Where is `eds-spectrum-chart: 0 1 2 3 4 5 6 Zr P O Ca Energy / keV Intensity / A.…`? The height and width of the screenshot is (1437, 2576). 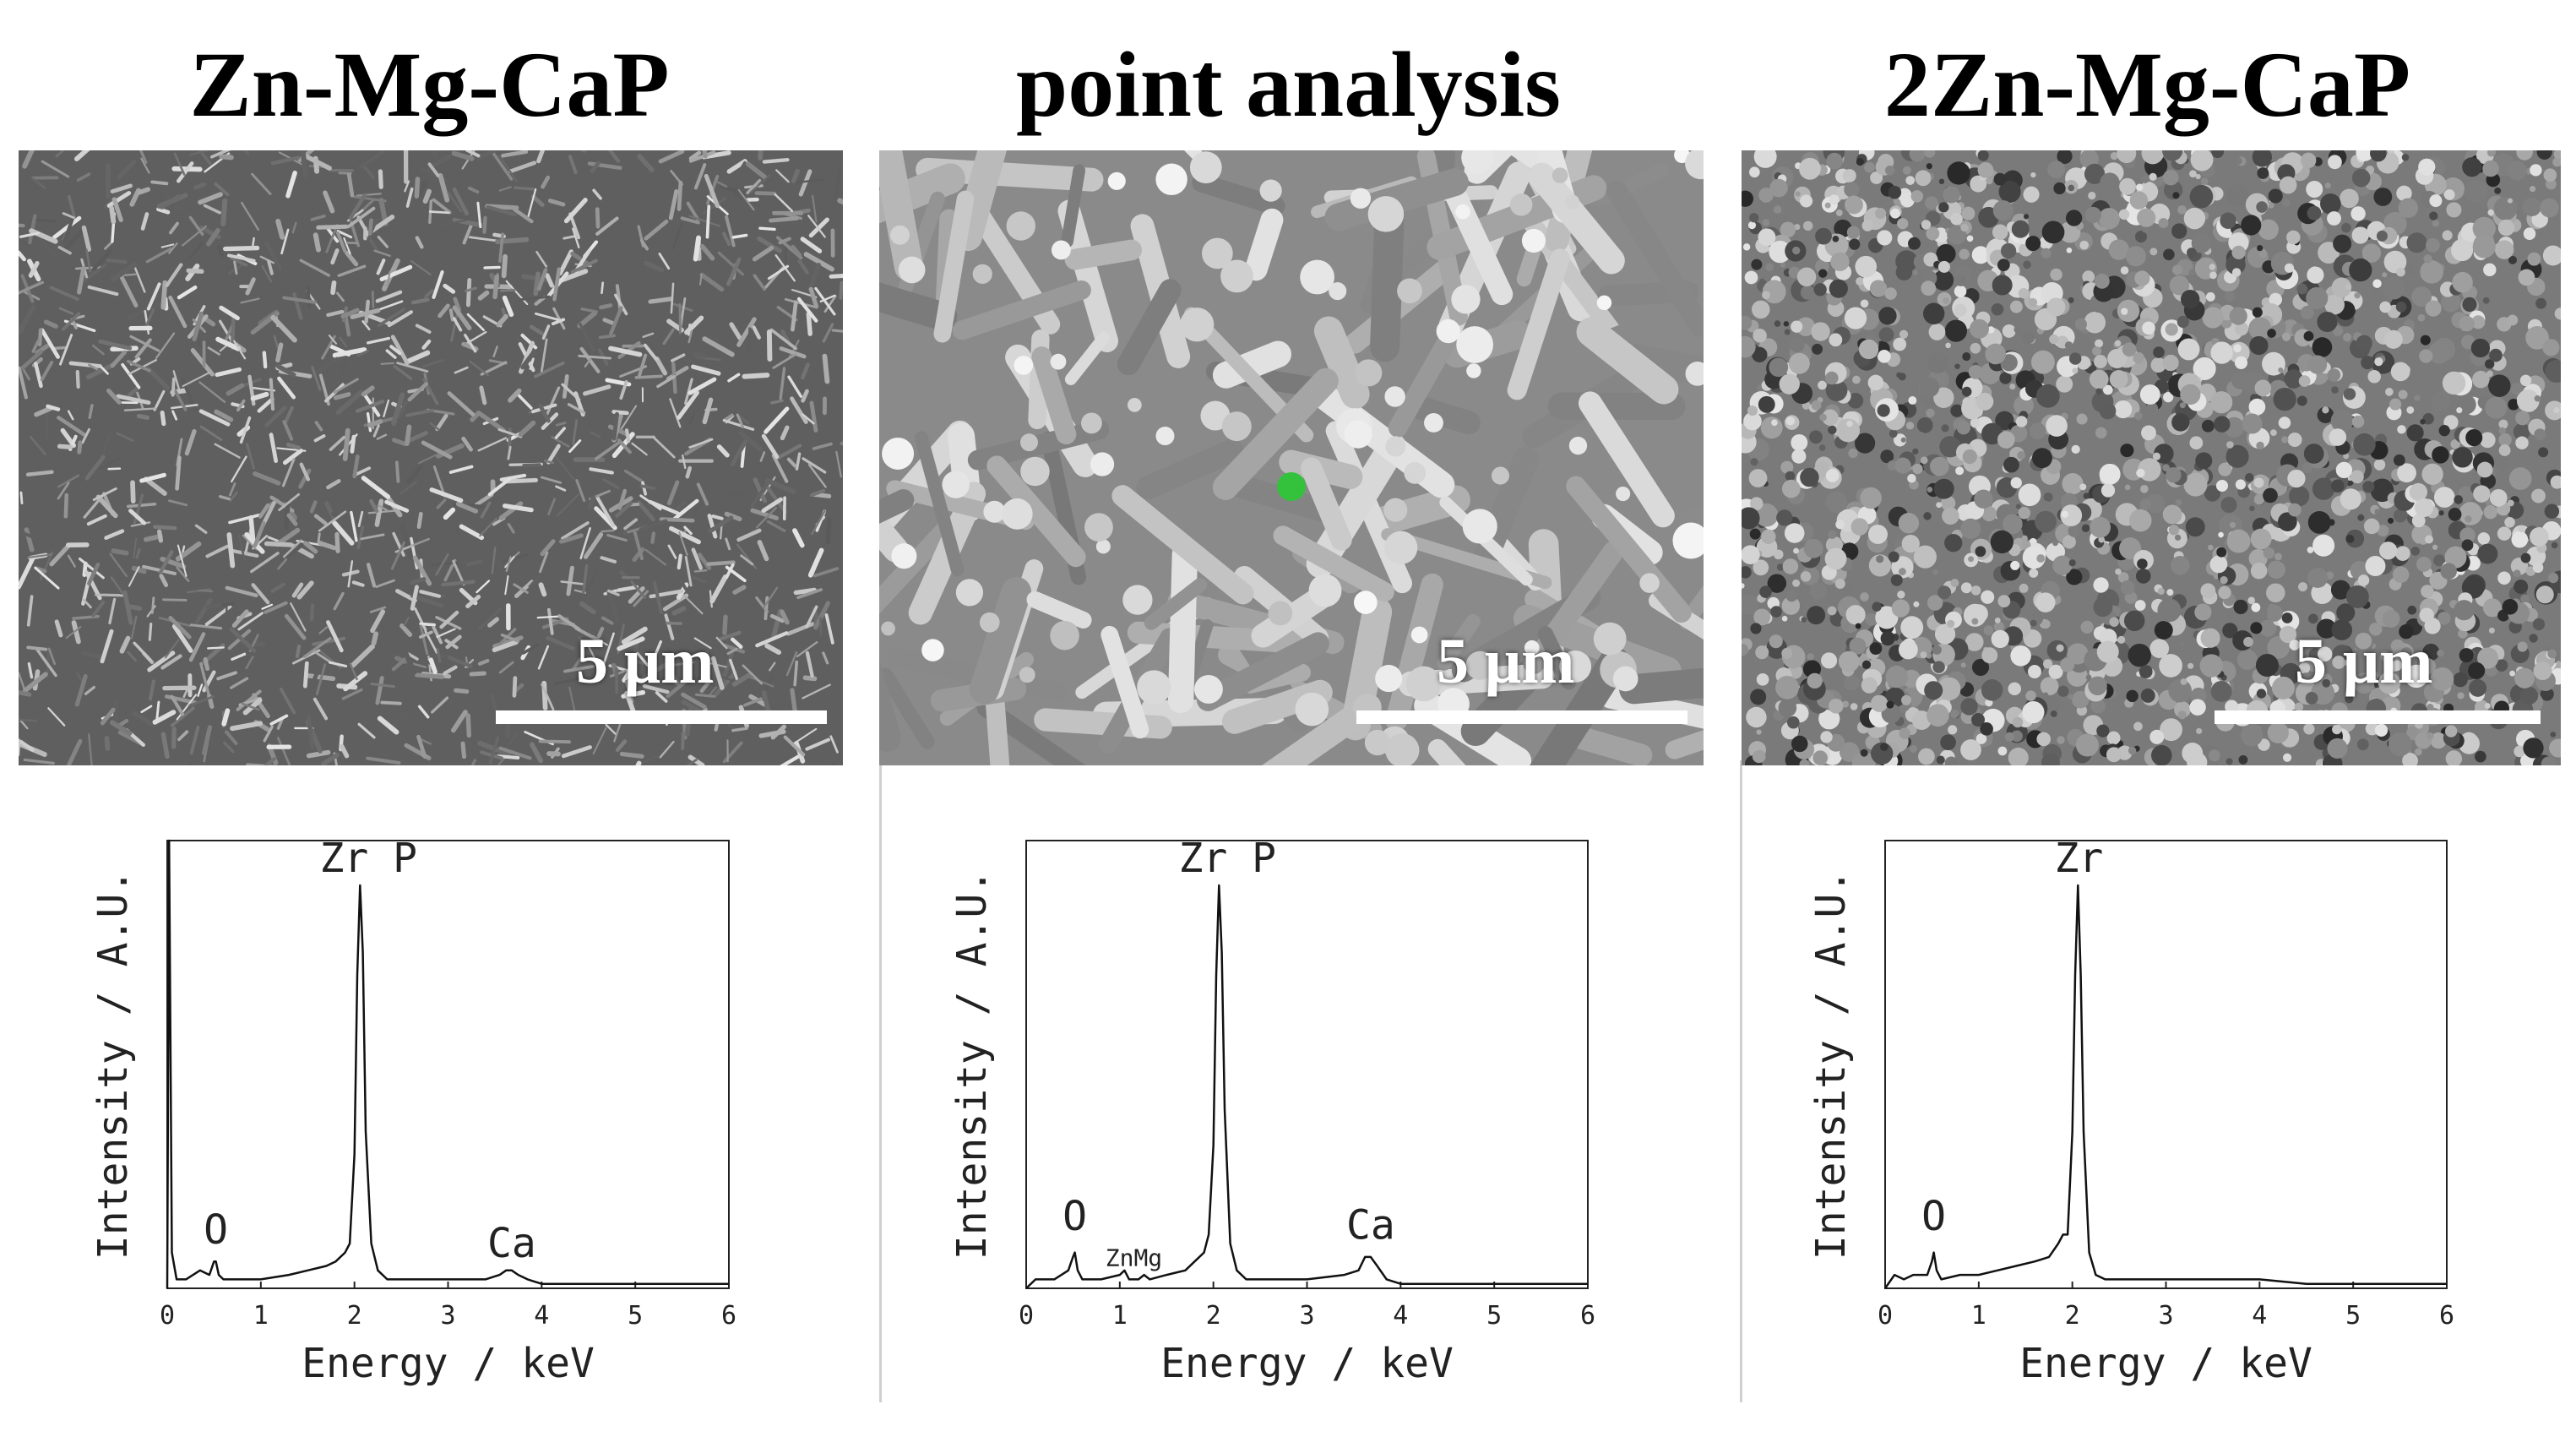 eds-spectrum-chart: 0 1 2 3 4 5 6 Zr P O Ca Energy / keV Intensity / A.… is located at coordinates (413, 1111).